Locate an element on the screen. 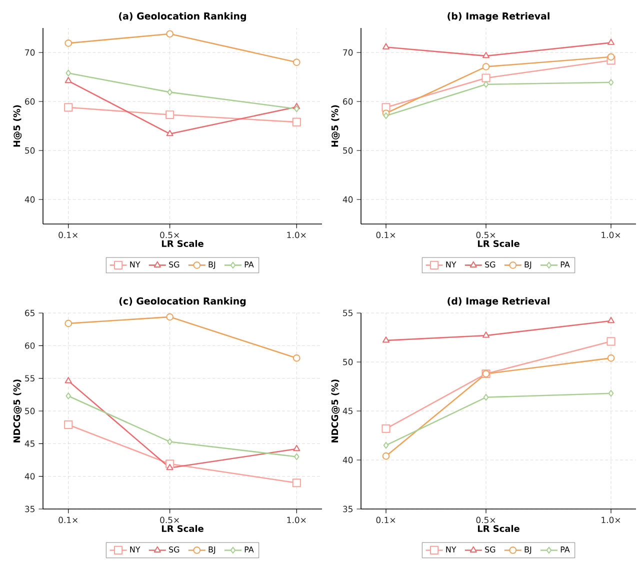 This screenshot has height=561, width=637. y-tick-label: 65 is located at coordinates (29, 313).